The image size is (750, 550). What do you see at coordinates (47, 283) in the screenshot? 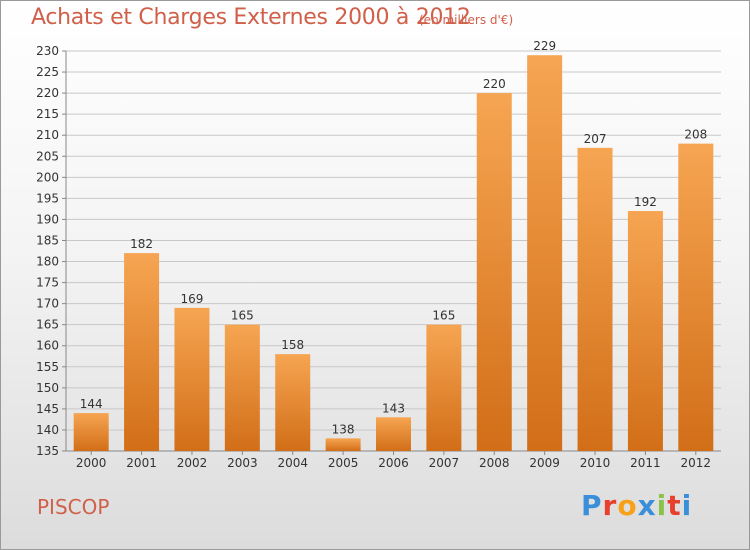
I see `y-tick-label: 175` at bounding box center [47, 283].